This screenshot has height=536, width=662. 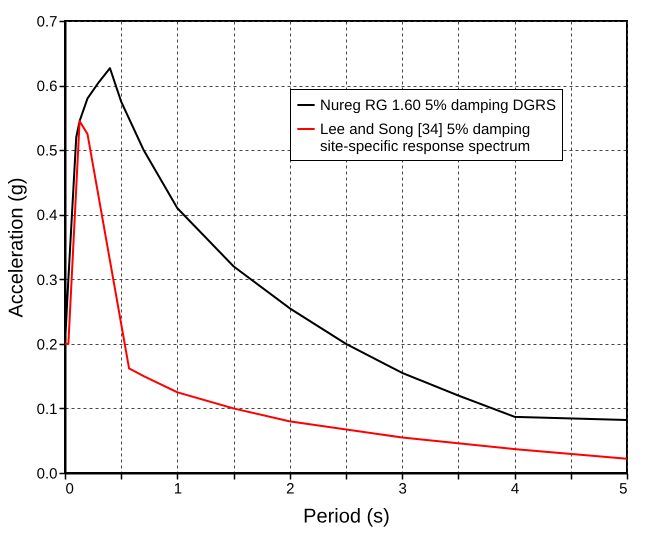 I want to click on x-tick-label: 3, so click(x=402, y=489).